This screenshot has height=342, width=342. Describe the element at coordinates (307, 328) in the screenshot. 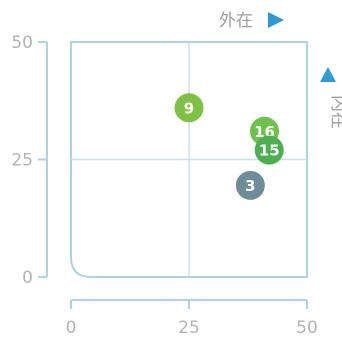

I see `x-tick-label: 50` at that location.